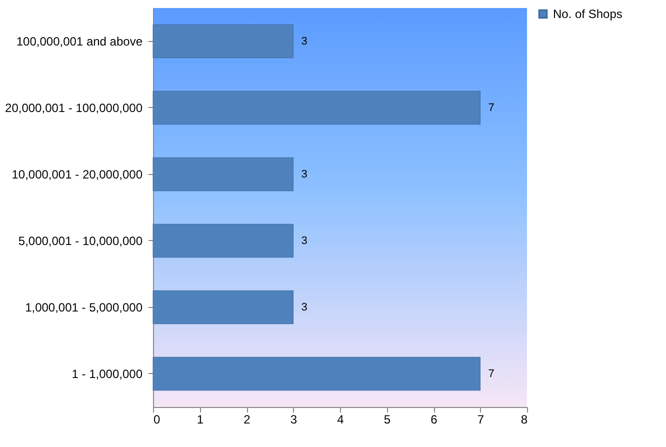 The image size is (666, 447). What do you see at coordinates (587, 14) in the screenshot?
I see `legend-label: No. of Shops` at bounding box center [587, 14].